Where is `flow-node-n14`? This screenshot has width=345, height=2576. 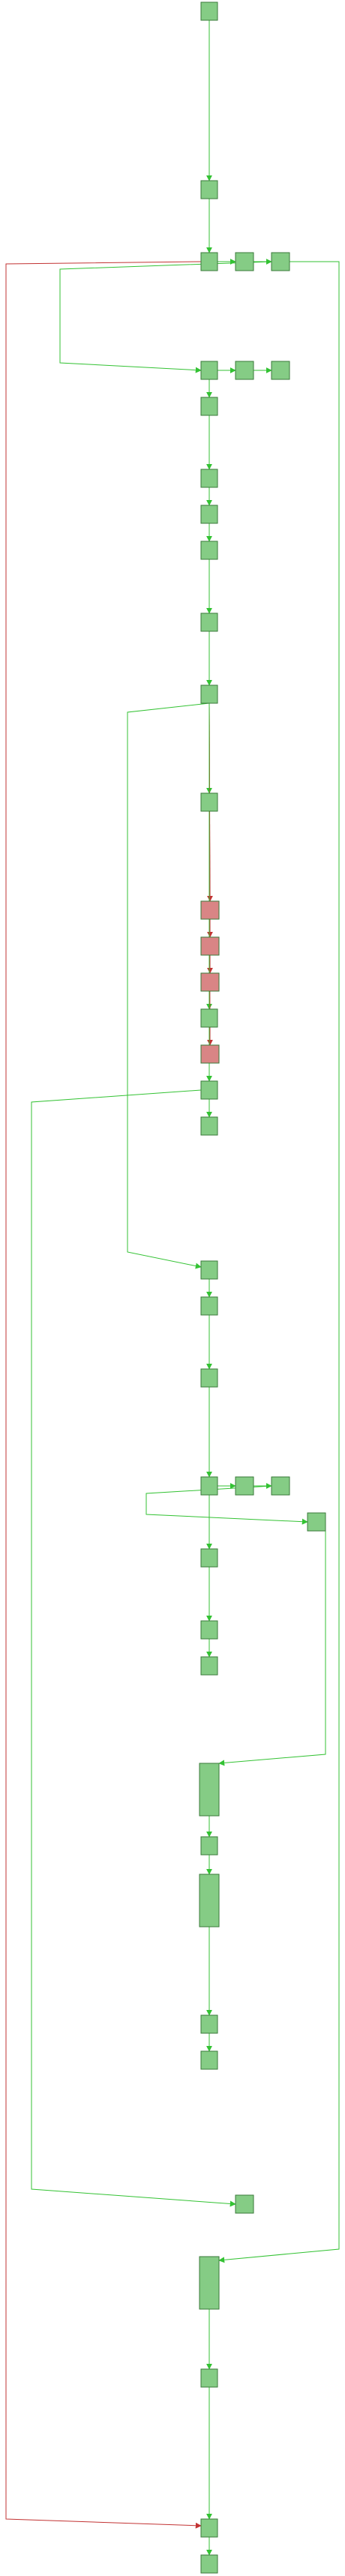 flow-node-n14 is located at coordinates (209, 1126).